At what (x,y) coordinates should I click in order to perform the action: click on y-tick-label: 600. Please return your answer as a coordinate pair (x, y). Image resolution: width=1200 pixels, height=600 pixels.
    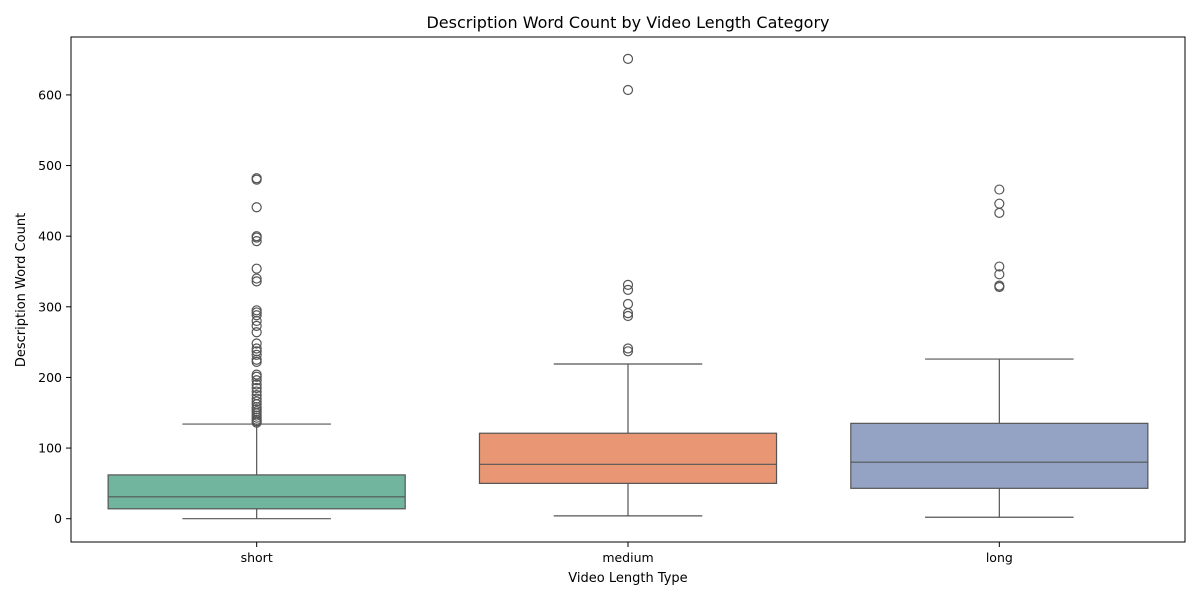
    Looking at the image, I should click on (50, 94).